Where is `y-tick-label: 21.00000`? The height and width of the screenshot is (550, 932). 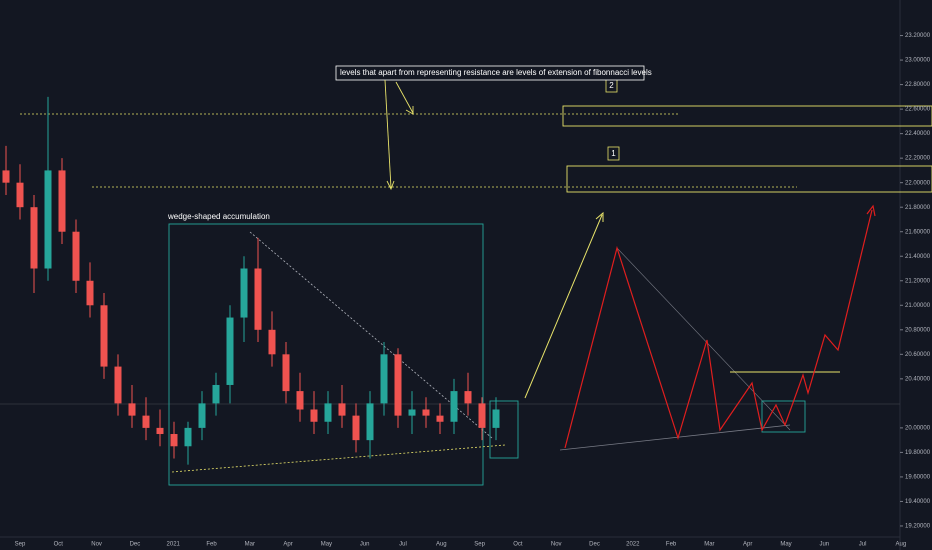 y-tick-label: 21.00000 is located at coordinates (918, 306).